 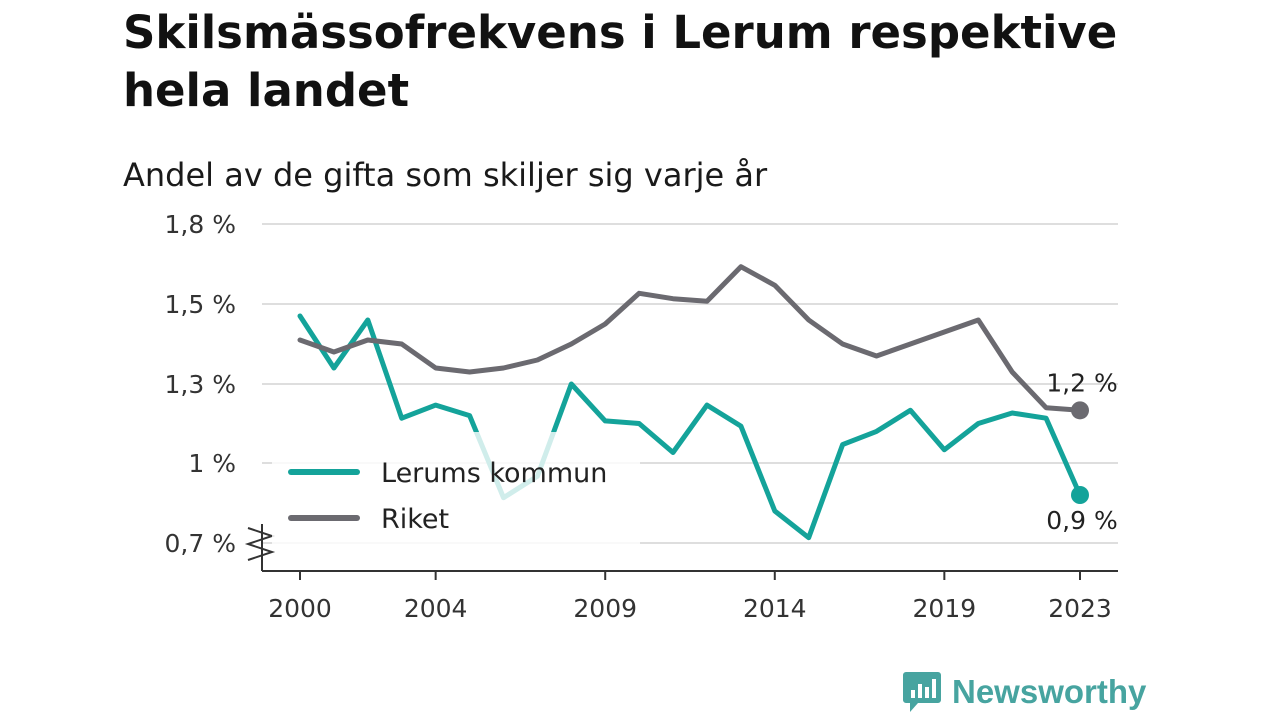 What do you see at coordinates (415, 519) in the screenshot?
I see `legend-label: Riket` at bounding box center [415, 519].